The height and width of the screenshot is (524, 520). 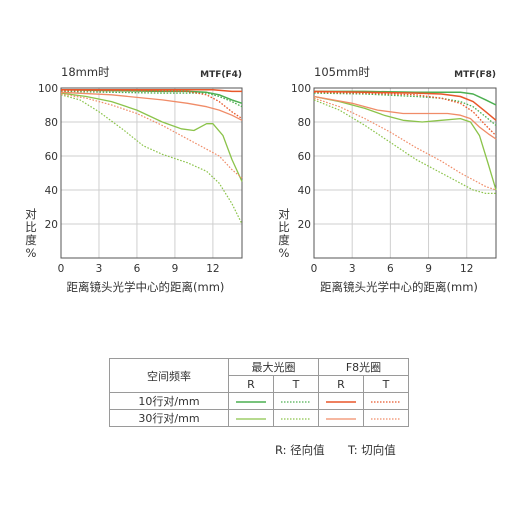 I want to click on legend-sub-r-f8: R, so click(x=341, y=384).